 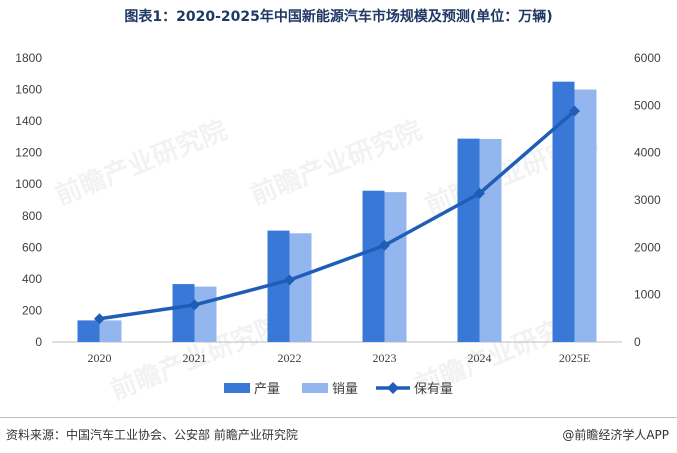 I want to click on x-tick-label: 2021, so click(x=195, y=358).